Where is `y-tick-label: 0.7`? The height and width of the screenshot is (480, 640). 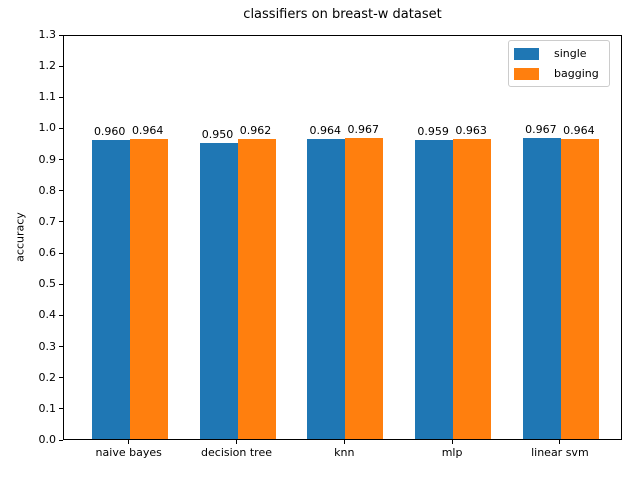
y-tick-label: 0.7 is located at coordinates (47, 221).